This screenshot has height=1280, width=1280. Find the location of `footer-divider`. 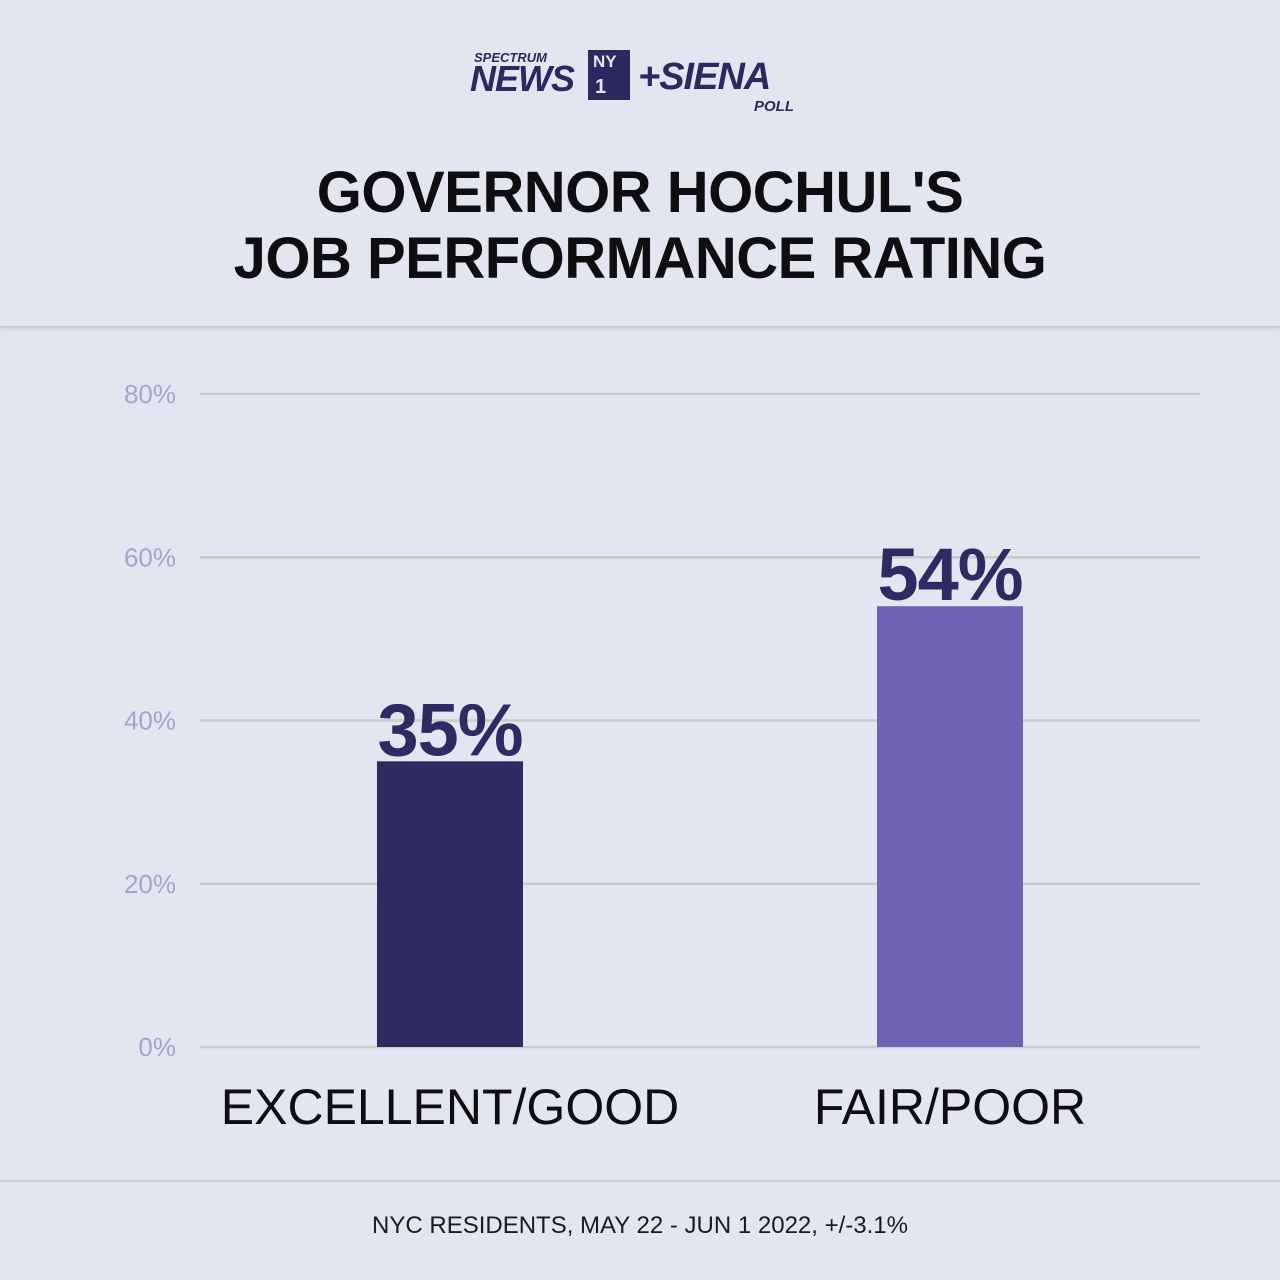

footer-divider is located at coordinates (640, 1181).